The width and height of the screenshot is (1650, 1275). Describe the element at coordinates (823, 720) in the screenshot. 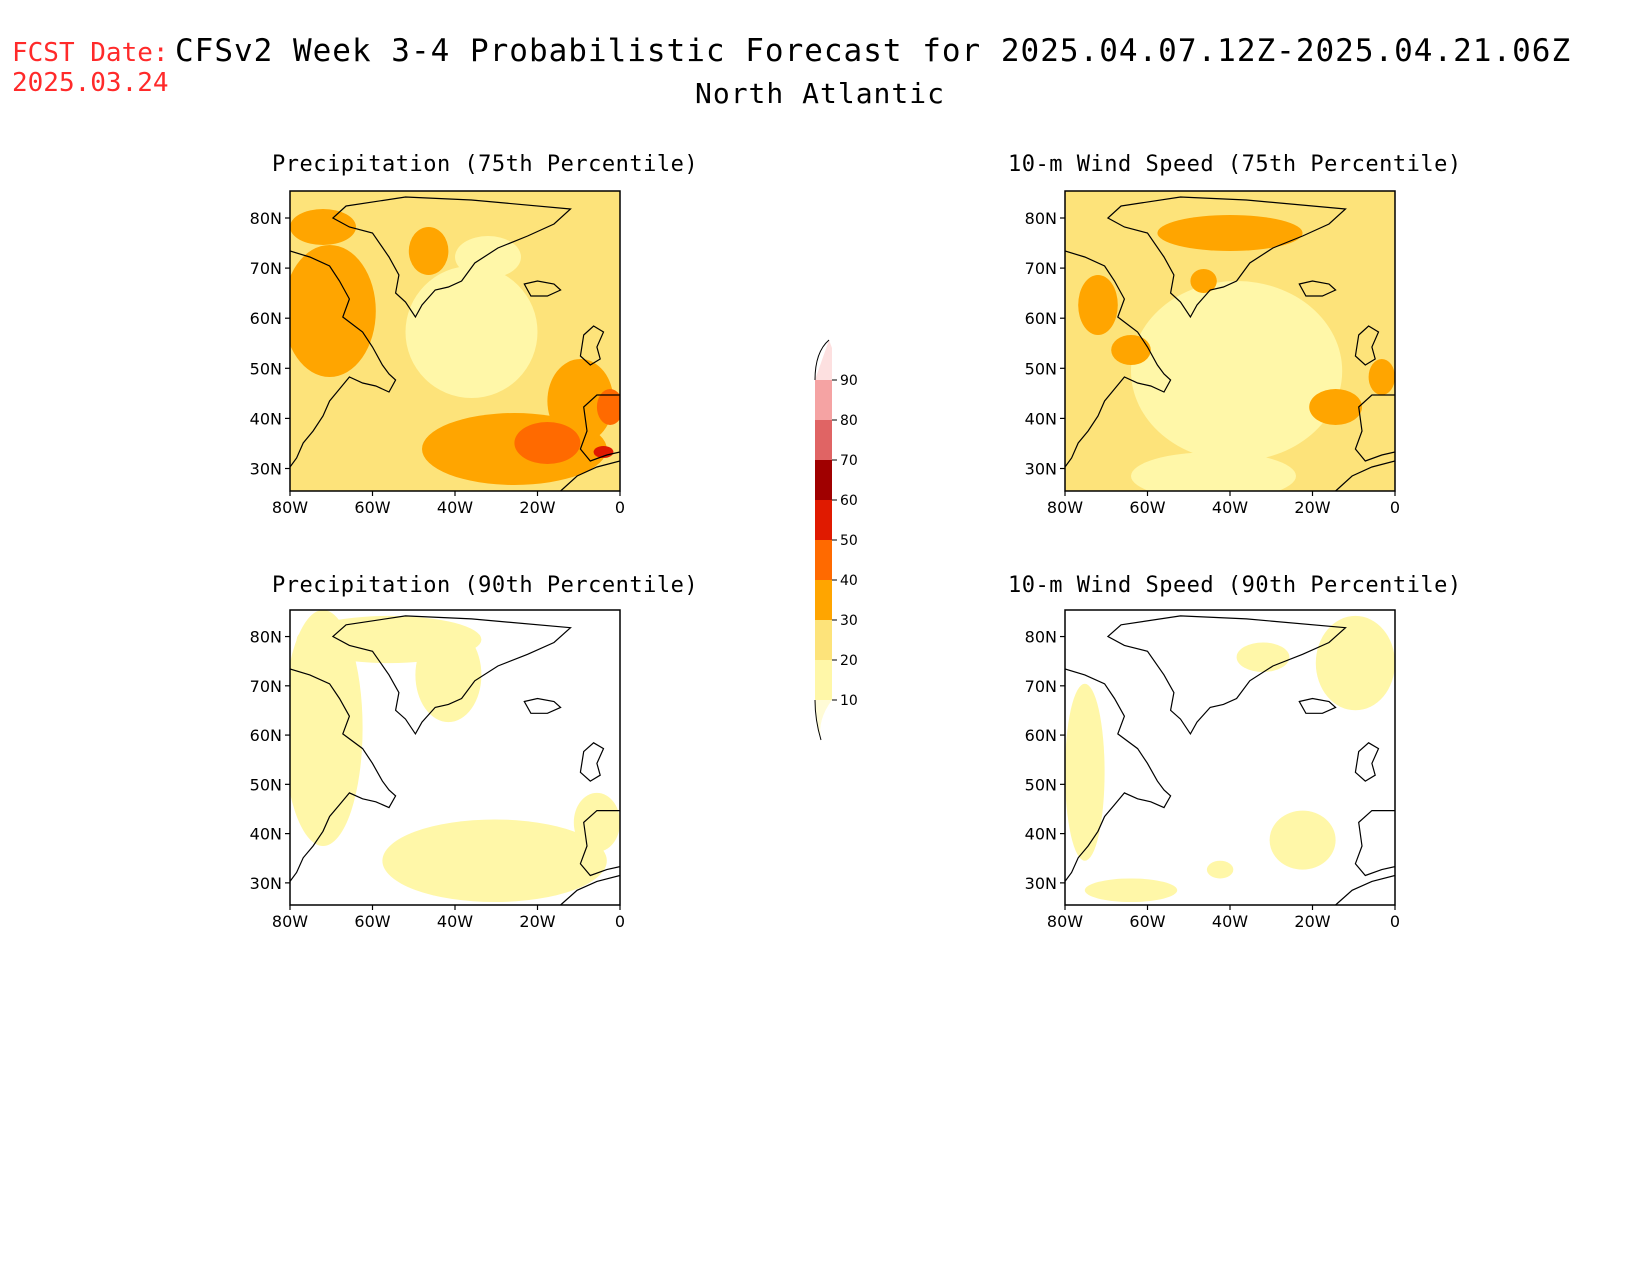

I see `colorbar-lower-extension` at that location.